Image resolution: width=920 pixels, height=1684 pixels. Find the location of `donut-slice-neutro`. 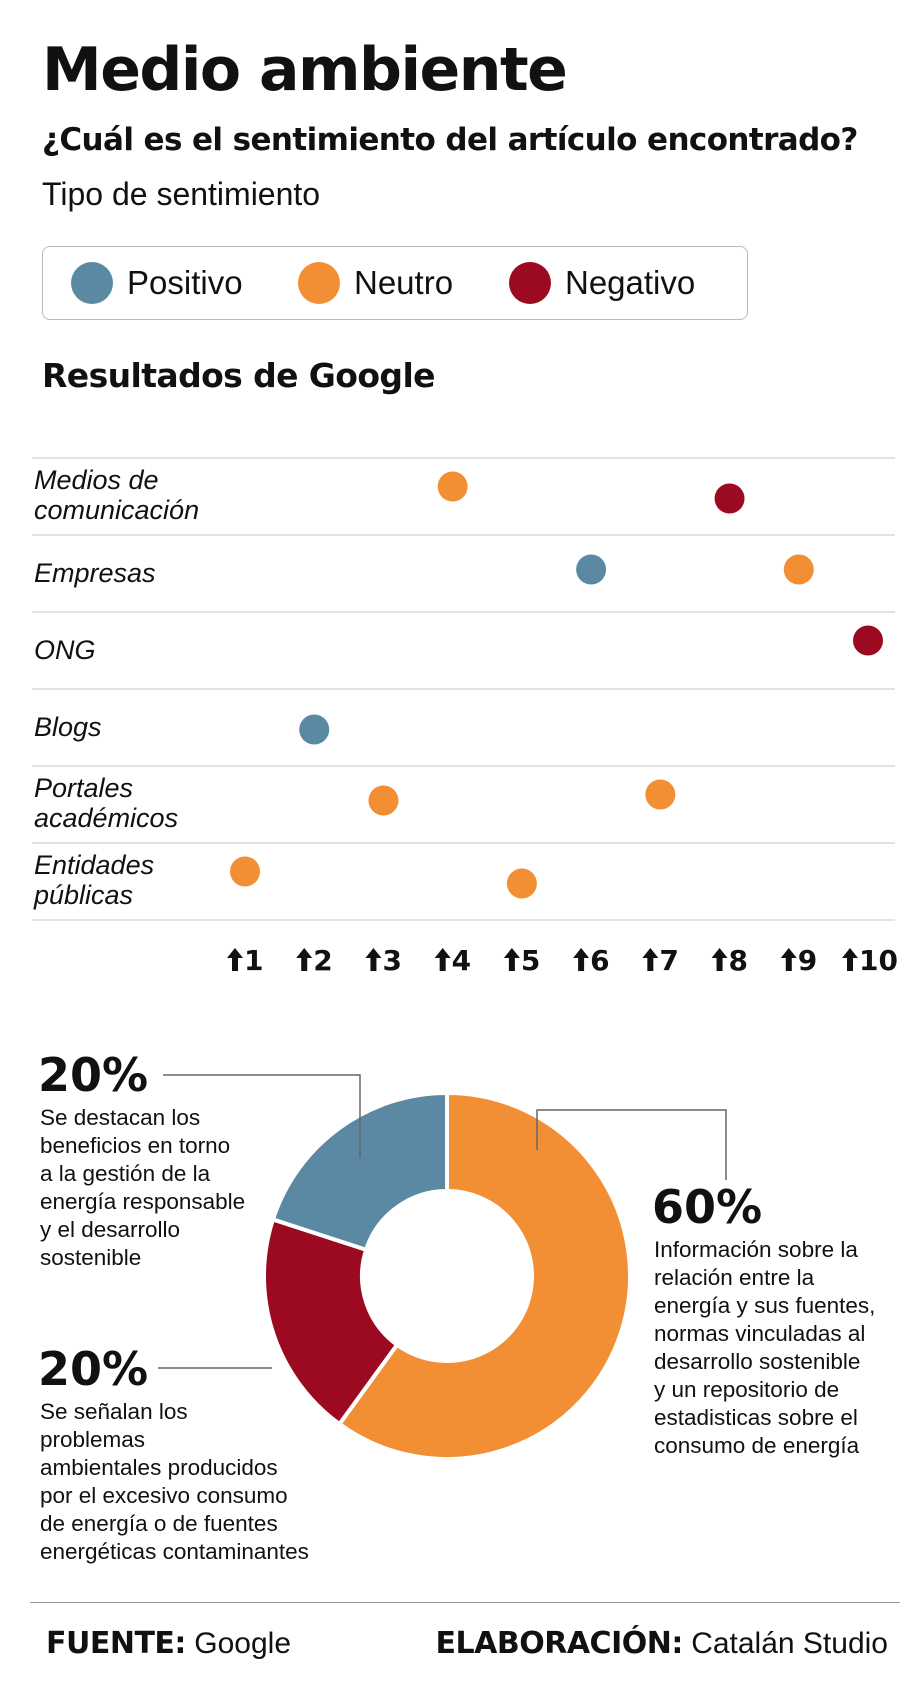

donut-slice-neutro is located at coordinates (484, 1275).